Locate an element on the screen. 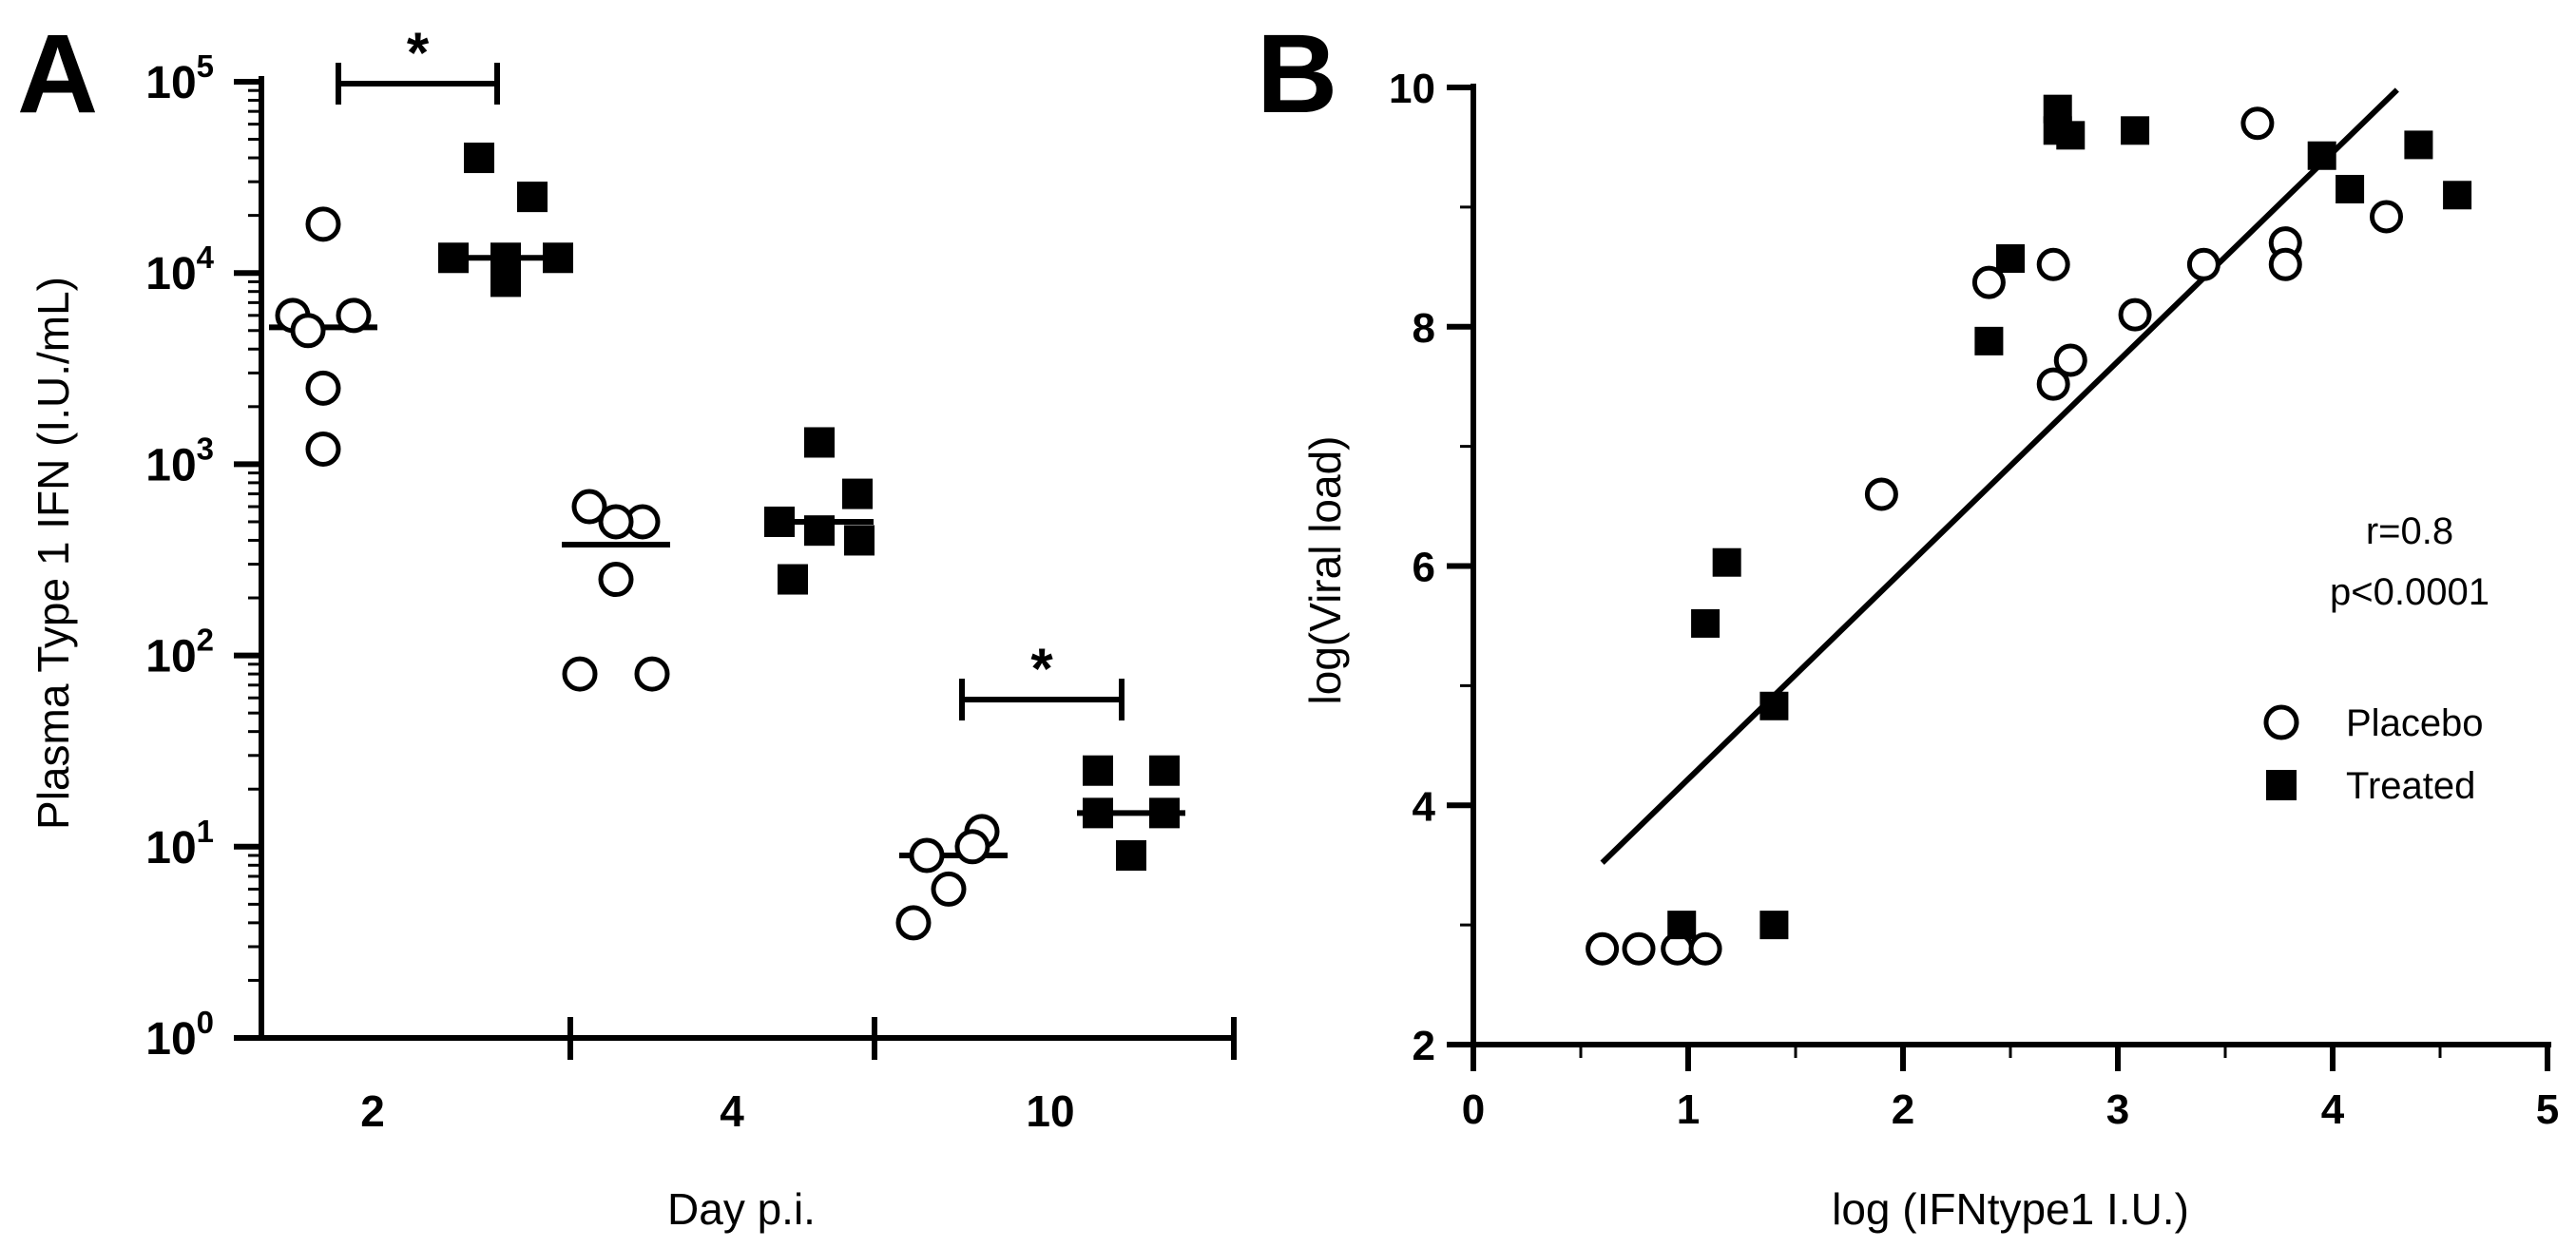  panel-a-x-axis-title: Day p.i. is located at coordinates (741, 1209).